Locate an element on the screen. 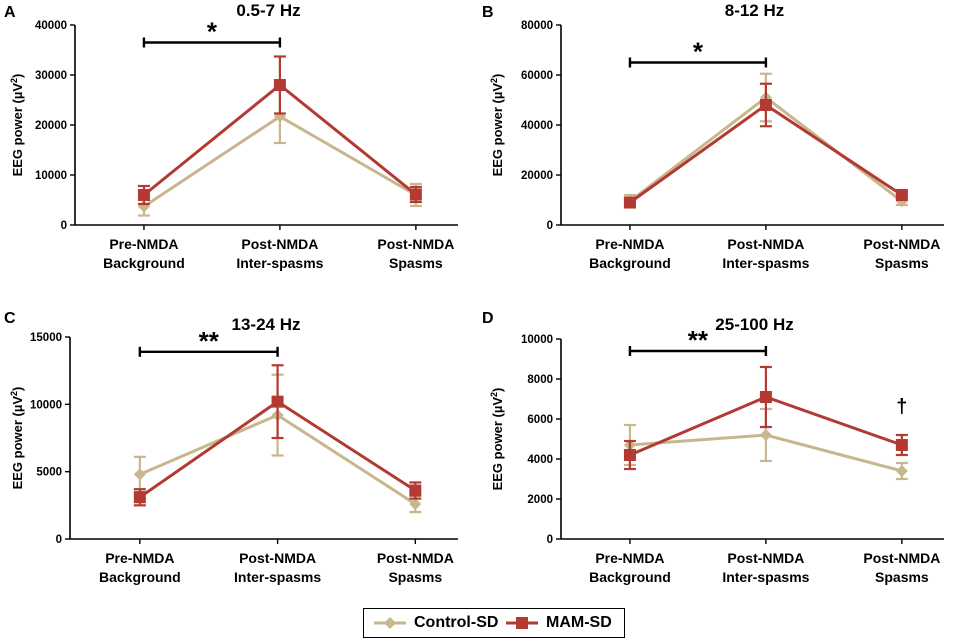 This screenshot has width=965, height=643. panel-title: 13-24 Hz is located at coordinates (266, 324).